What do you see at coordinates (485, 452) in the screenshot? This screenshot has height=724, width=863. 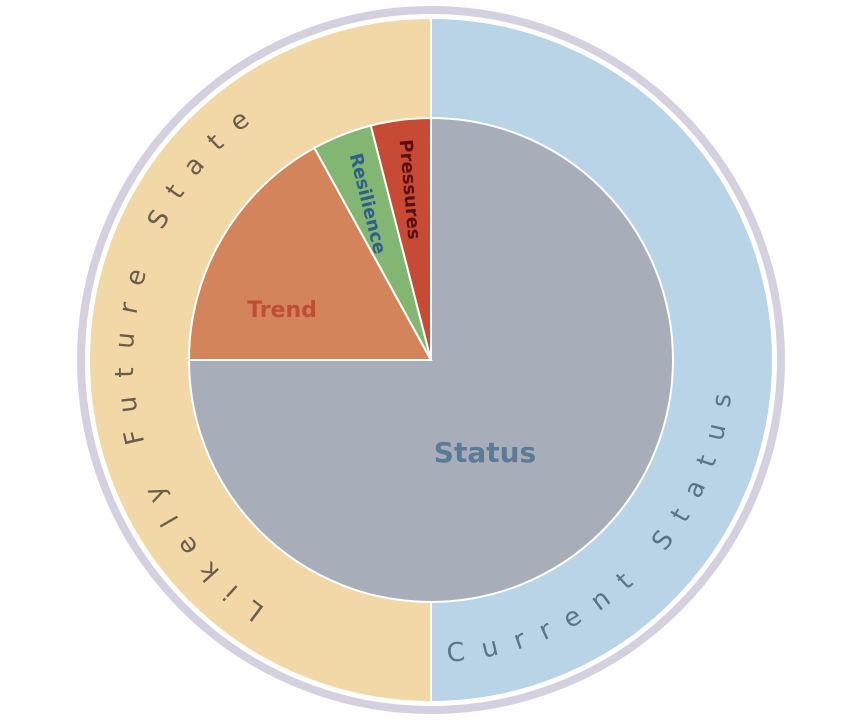 I see `wedge-label-status: Status` at bounding box center [485, 452].